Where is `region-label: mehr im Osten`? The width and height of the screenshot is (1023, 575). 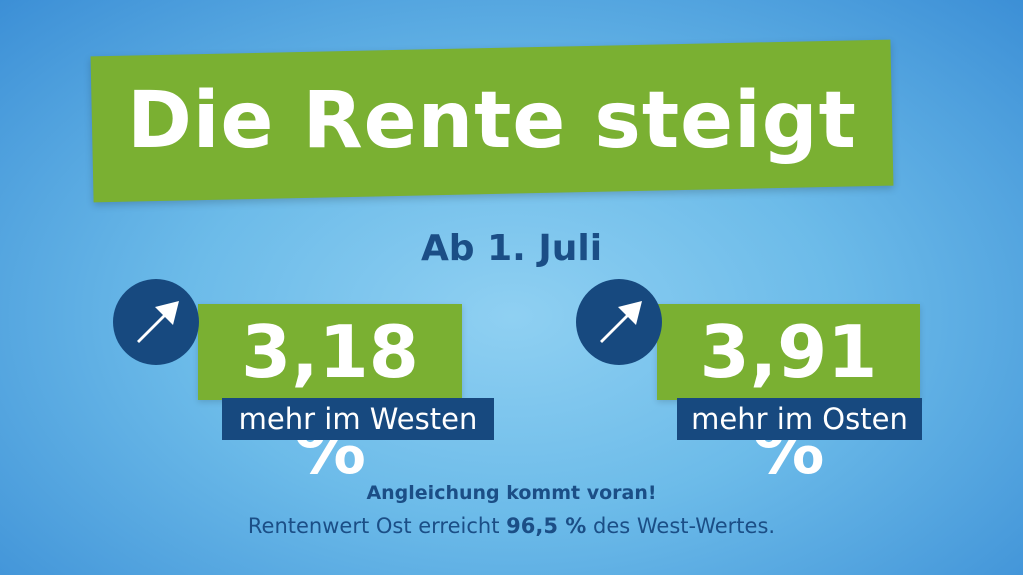
region-label: mehr im Osten is located at coordinates (799, 419).